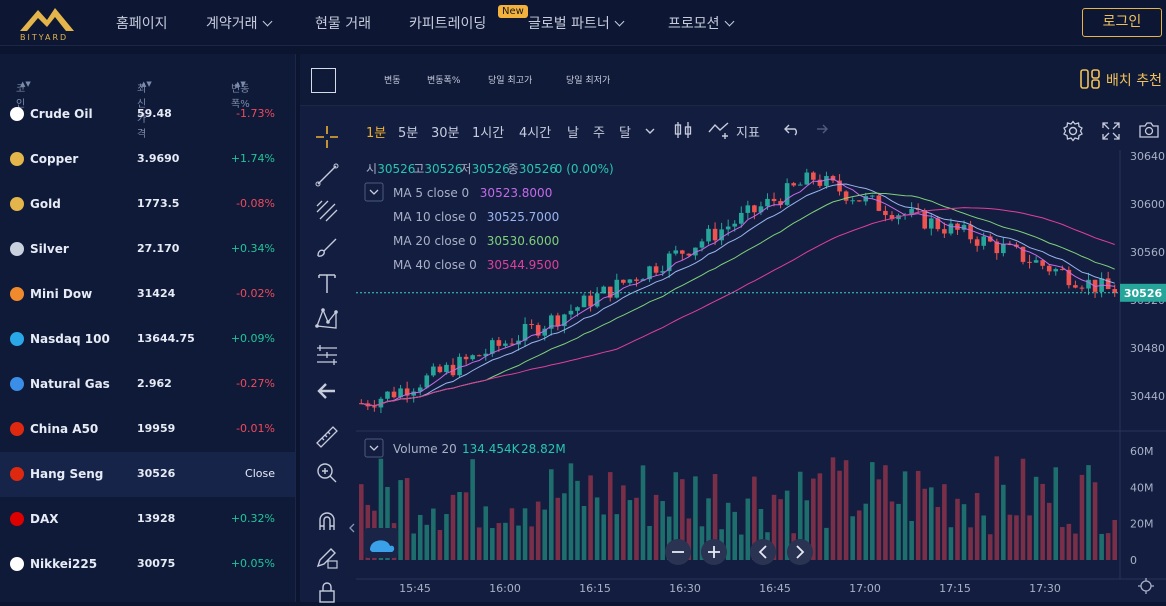 The image size is (1166, 606). Describe the element at coordinates (64, 564) in the screenshot. I see `market-name: Nikkei225` at that location.